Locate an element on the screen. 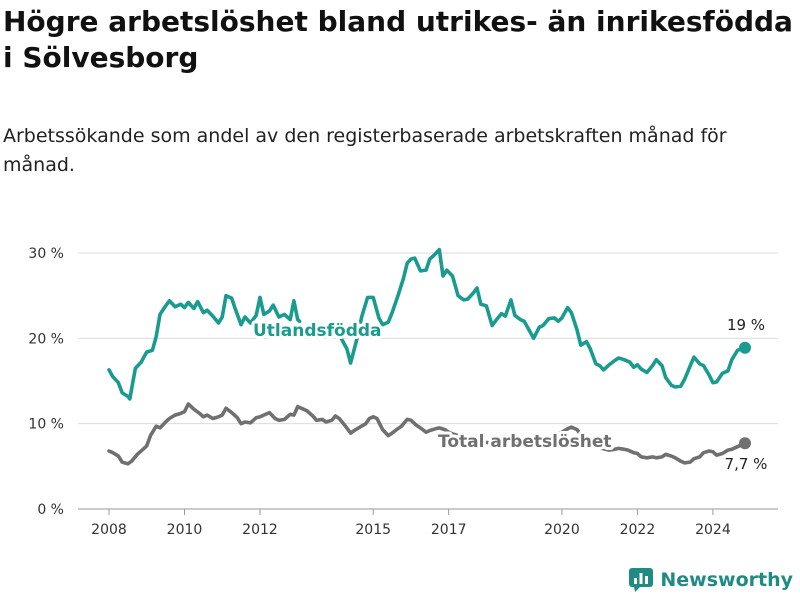  y-tick-label: 10 % is located at coordinates (46, 425).